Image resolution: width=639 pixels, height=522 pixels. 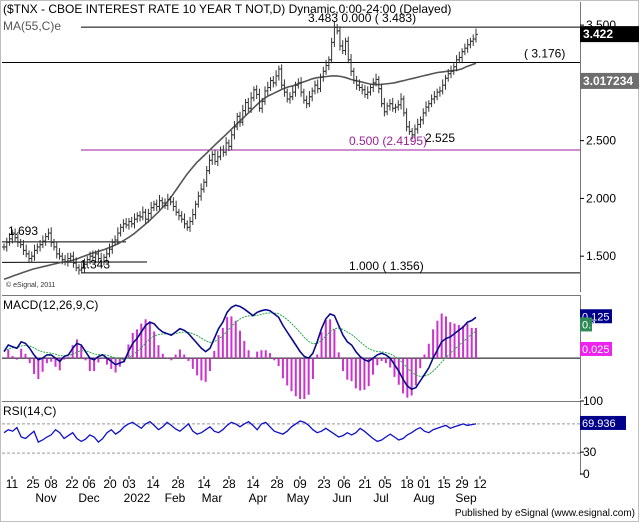 I want to click on time-tick-label: 22, so click(x=72, y=484).